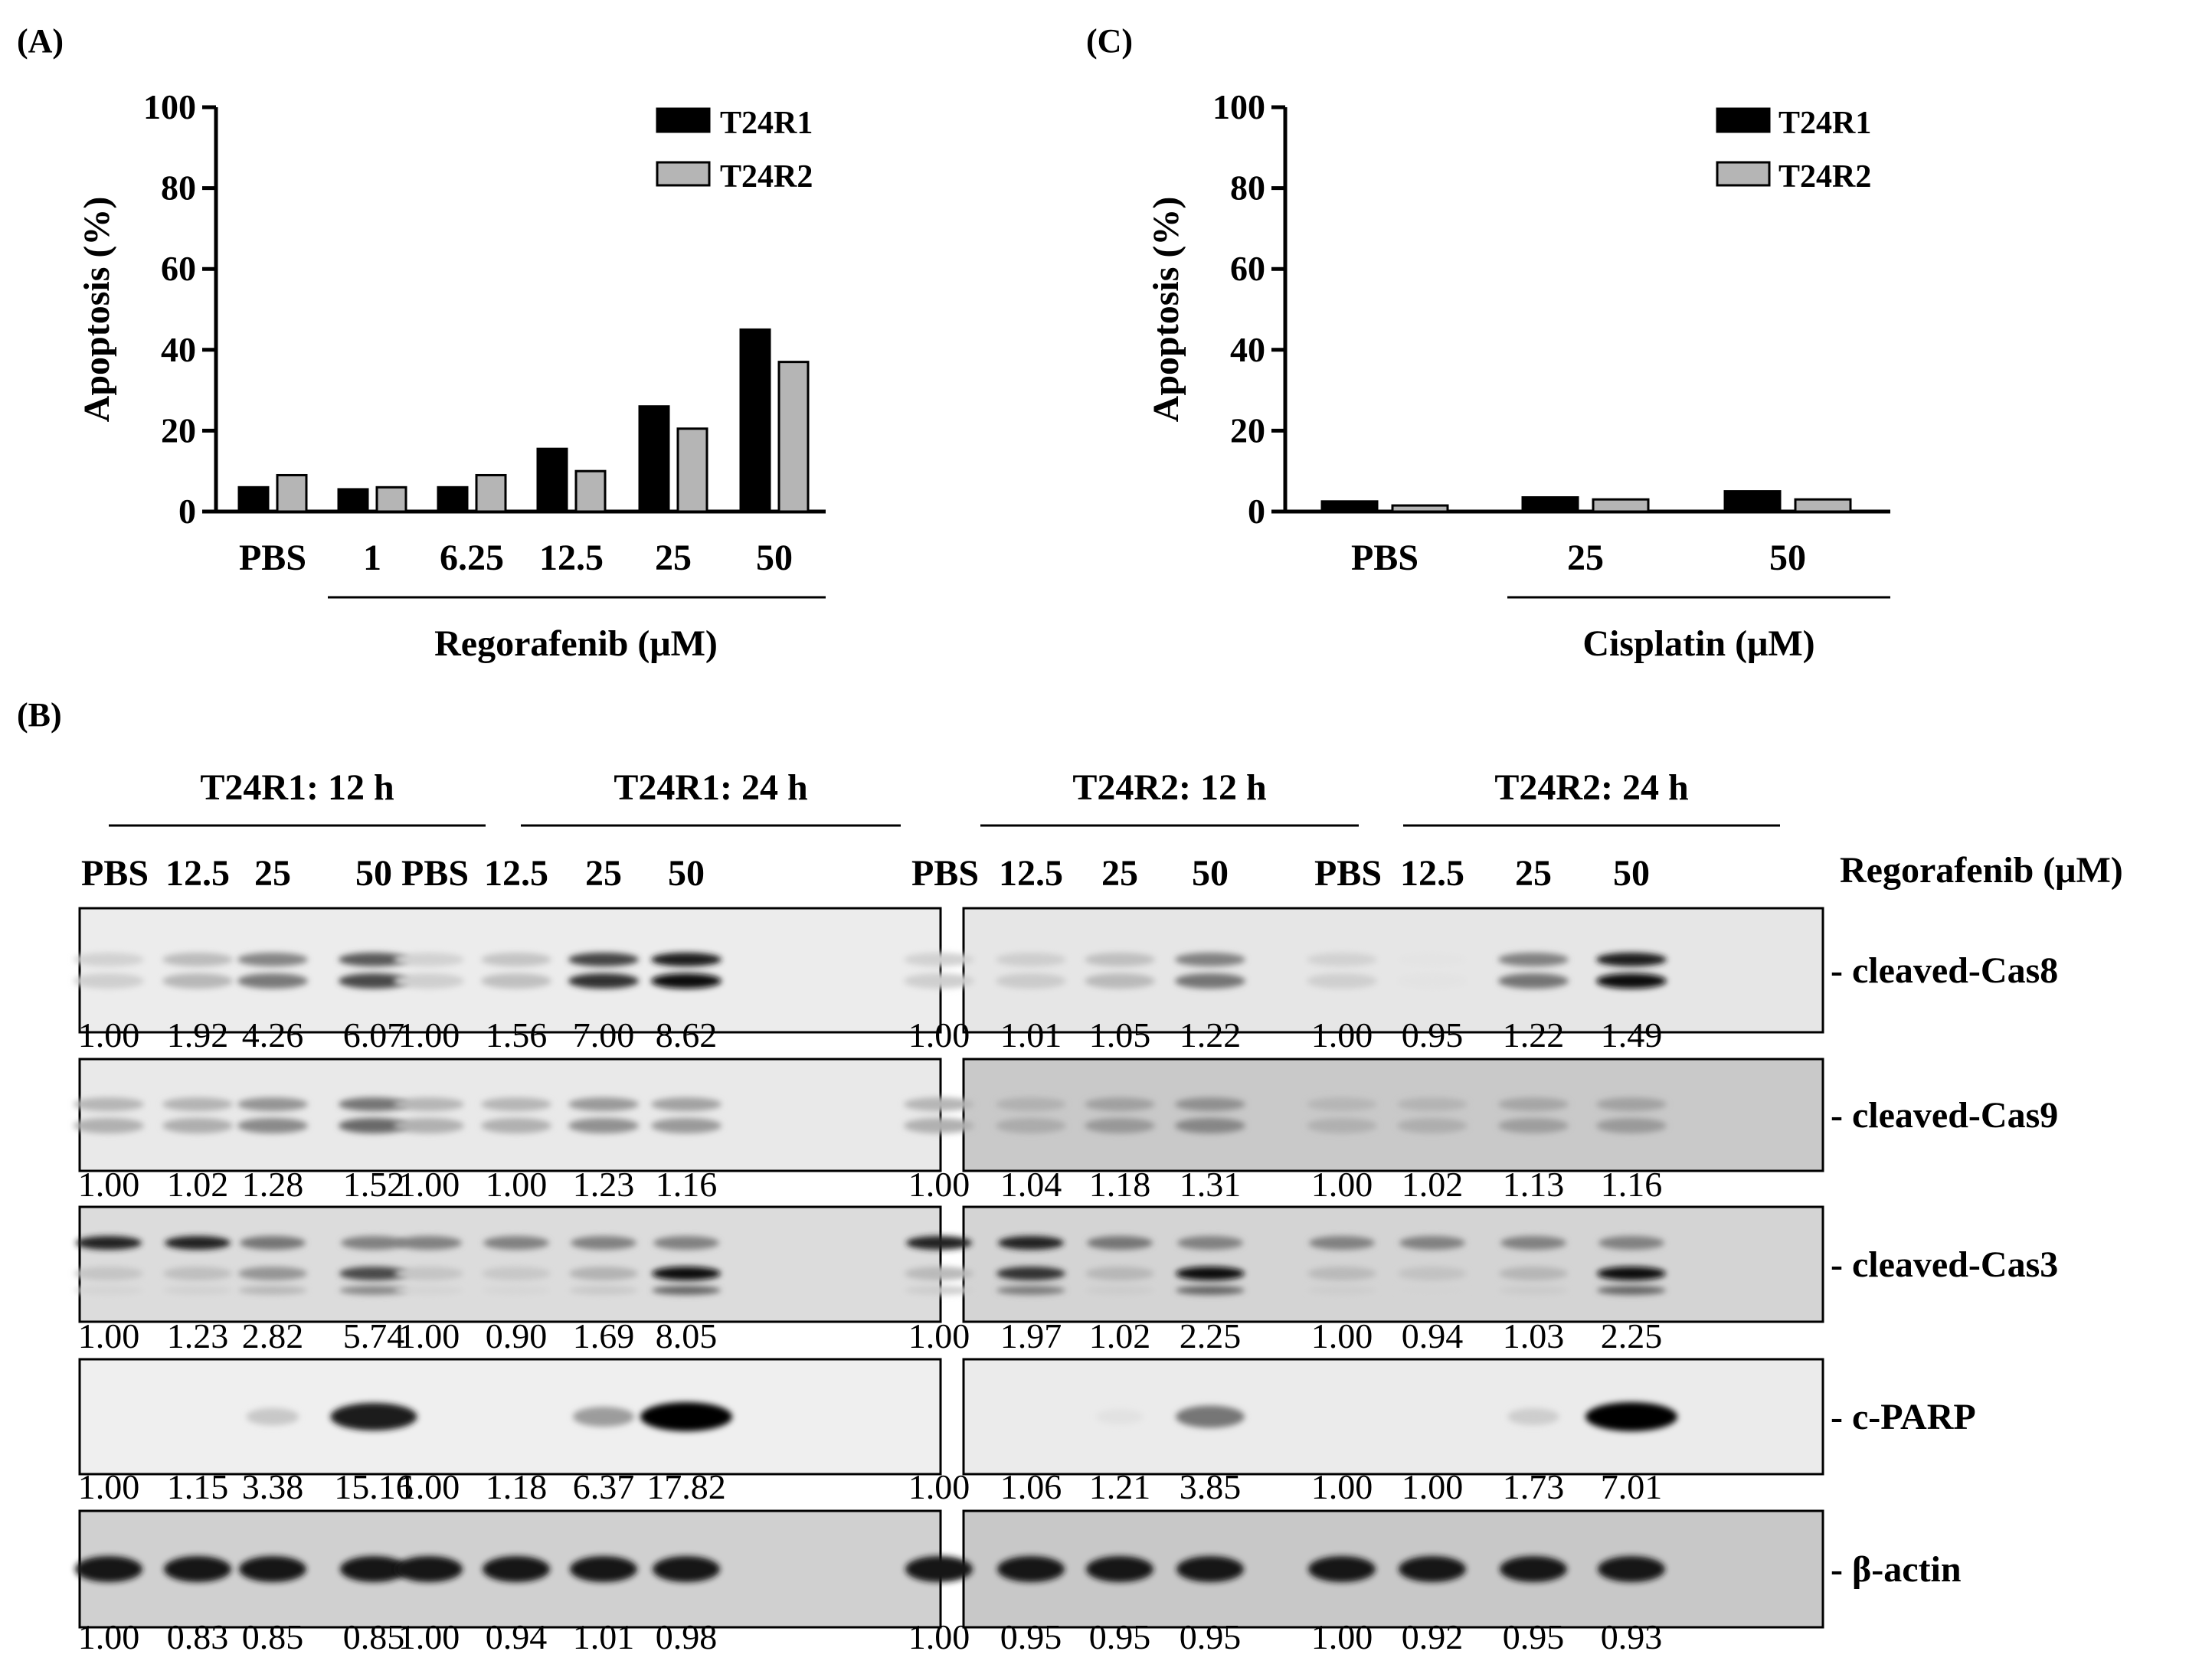 This screenshot has width=2212, height=1674. What do you see at coordinates (1031, 1486) in the screenshot?
I see `wb-quant-value: 1.06` at bounding box center [1031, 1486].